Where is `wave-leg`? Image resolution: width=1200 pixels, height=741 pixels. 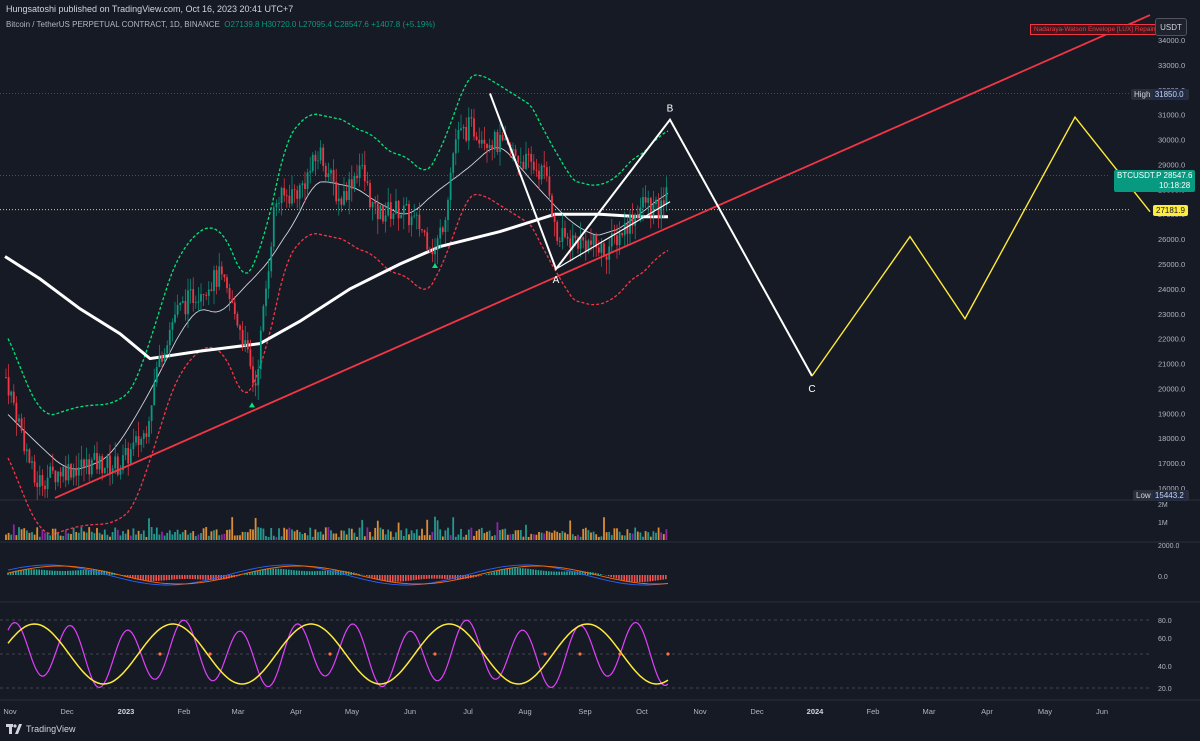
wave-leg is located at coordinates (613, 235).